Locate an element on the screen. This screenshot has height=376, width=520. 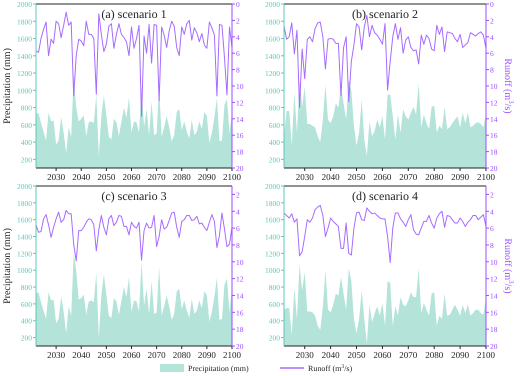
chart-title: (c) scenario 3 is located at coordinates (134, 196).